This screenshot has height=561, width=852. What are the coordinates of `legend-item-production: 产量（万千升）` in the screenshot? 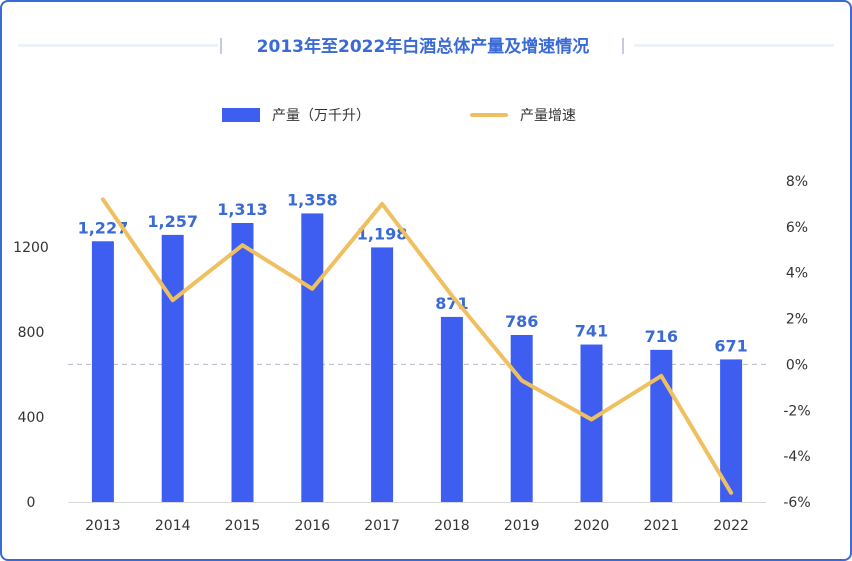 It's located at (296, 115).